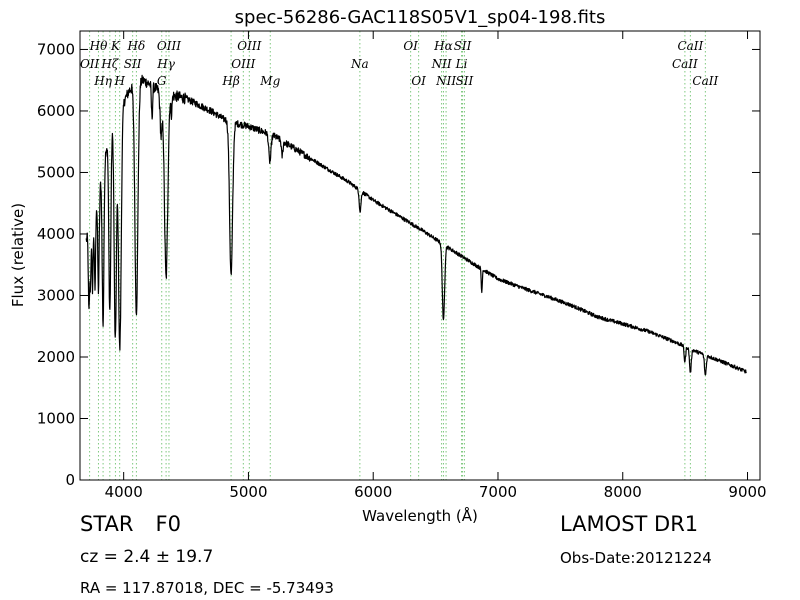  Describe the element at coordinates (119, 81) in the screenshot. I see `line-marker-label: H` at that location.